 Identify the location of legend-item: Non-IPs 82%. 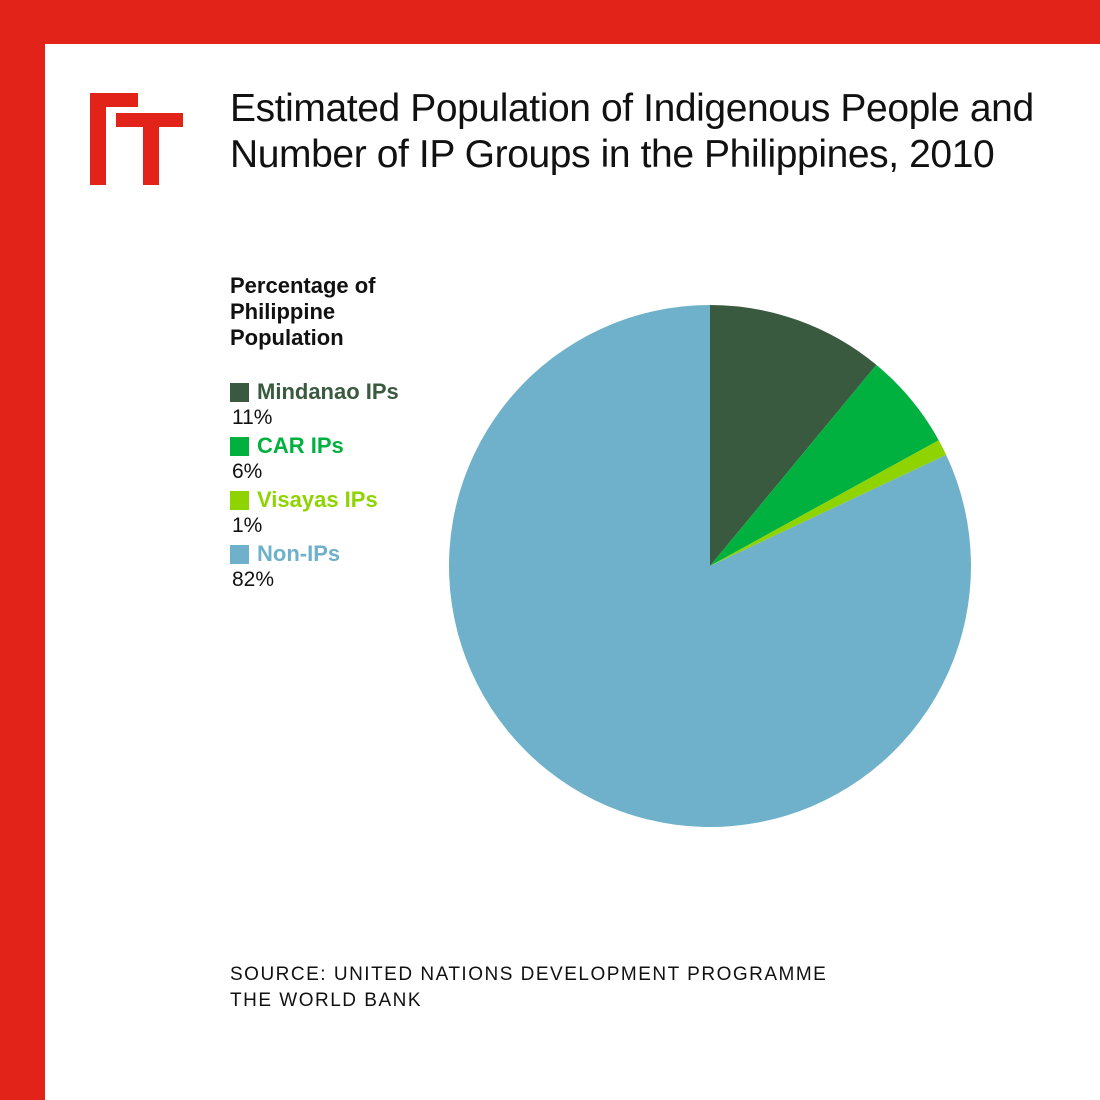
(345, 567).